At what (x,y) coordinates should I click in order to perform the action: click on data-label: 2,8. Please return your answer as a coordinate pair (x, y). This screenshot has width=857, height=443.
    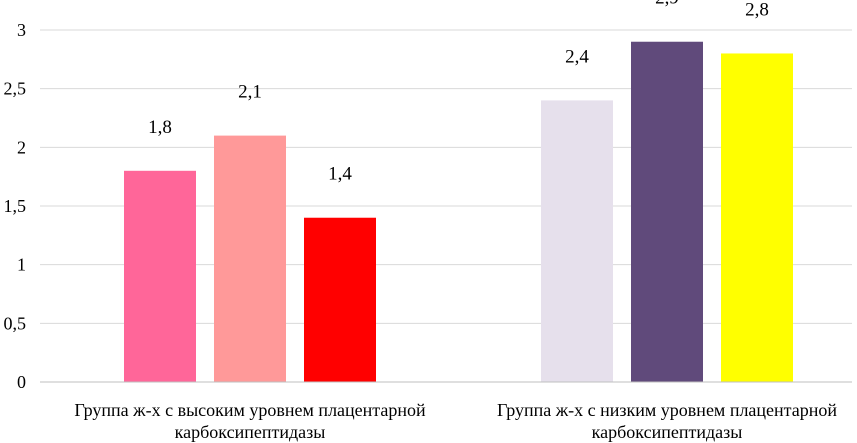
    Looking at the image, I should click on (757, 10).